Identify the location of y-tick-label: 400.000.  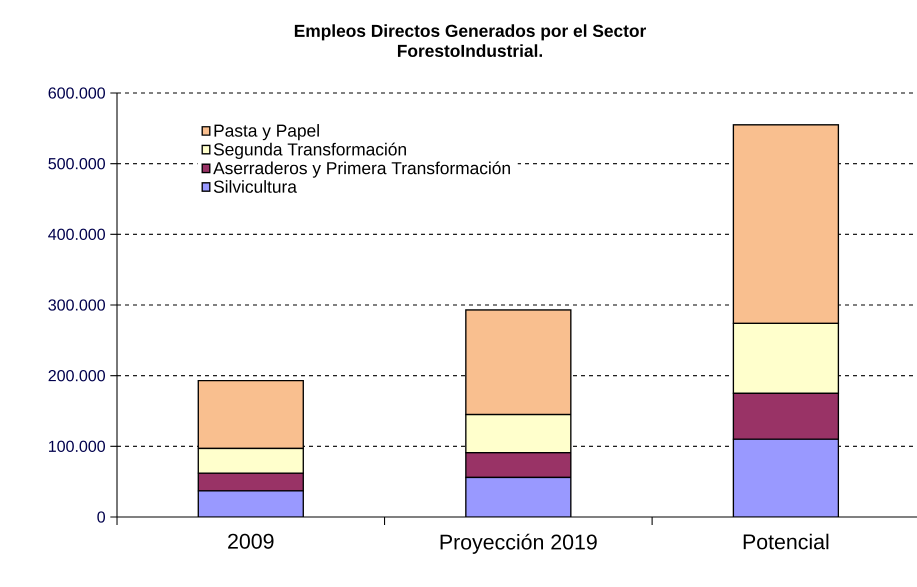
(76, 234).